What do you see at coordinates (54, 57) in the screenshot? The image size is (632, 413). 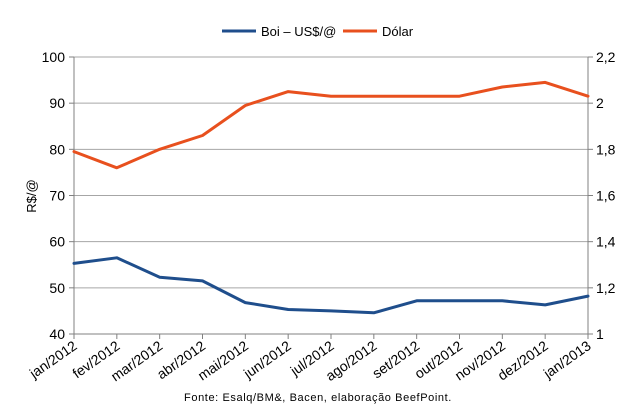 I see `y-tick-label: 100` at bounding box center [54, 57].